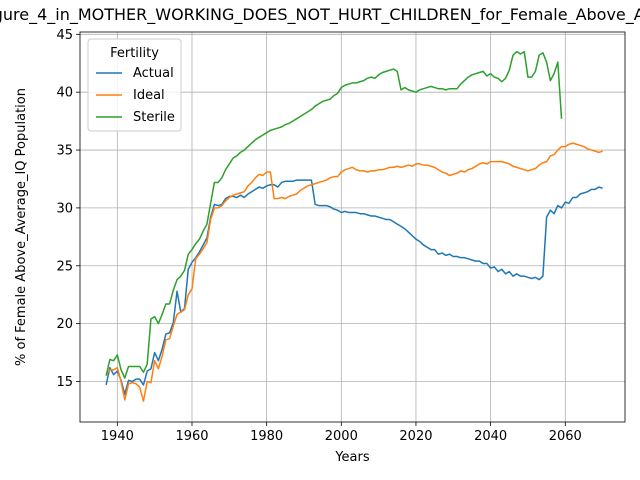 This screenshot has height=480, width=640. Describe the element at coordinates (191, 436) in the screenshot. I see `x-tick-label: 1960` at that location.